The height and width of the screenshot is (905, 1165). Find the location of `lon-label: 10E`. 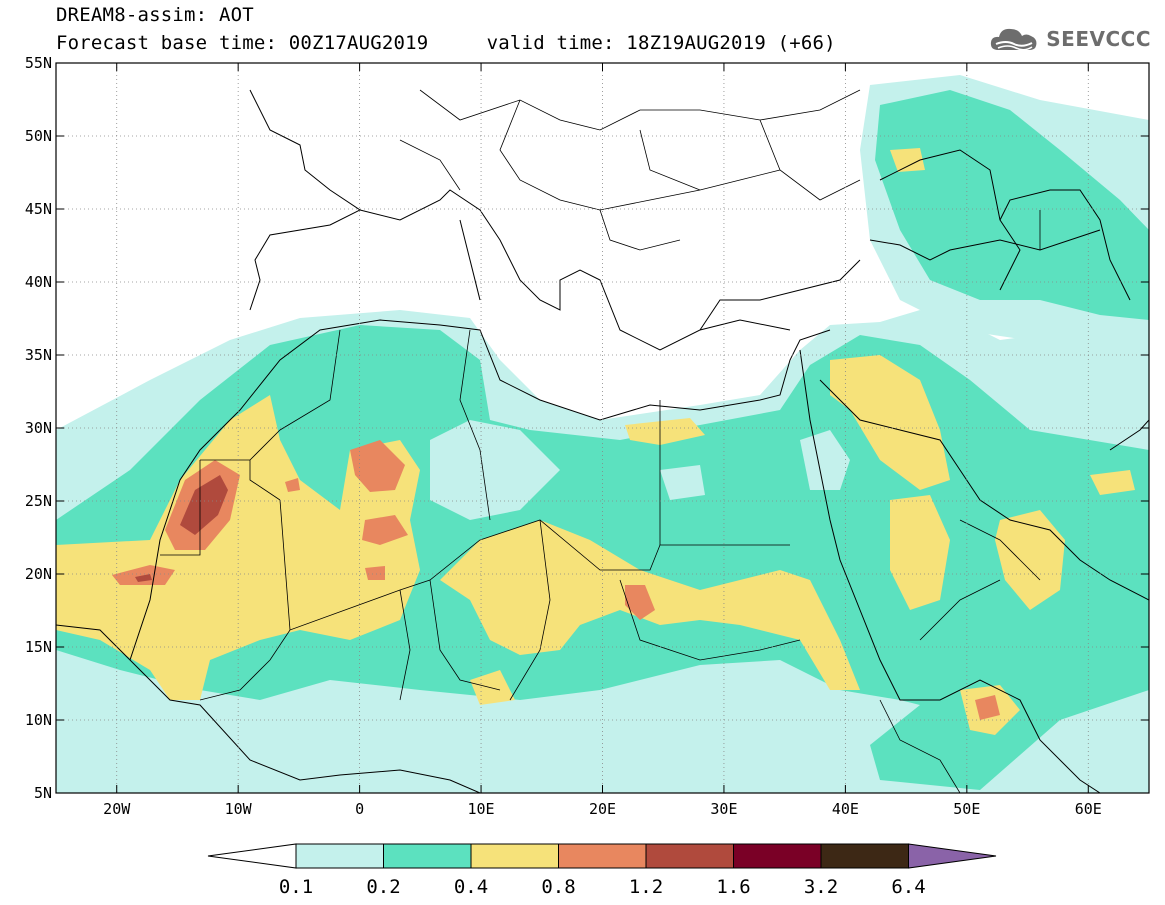

lon-label: 10E is located at coordinates (481, 809).